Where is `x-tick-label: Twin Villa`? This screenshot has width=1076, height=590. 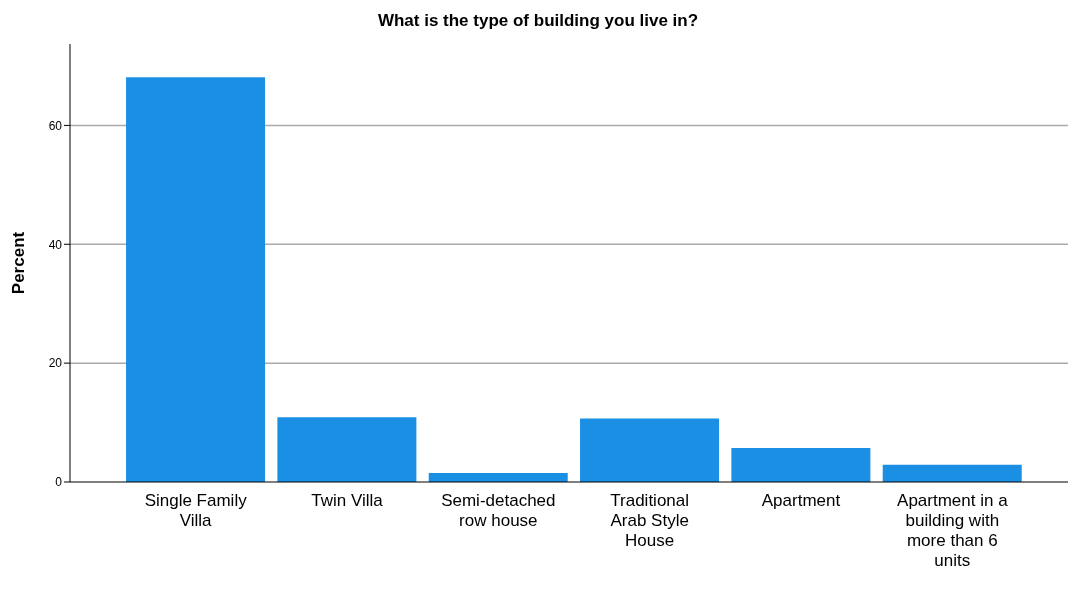
x-tick-label: Twin Villa is located at coordinates (347, 500).